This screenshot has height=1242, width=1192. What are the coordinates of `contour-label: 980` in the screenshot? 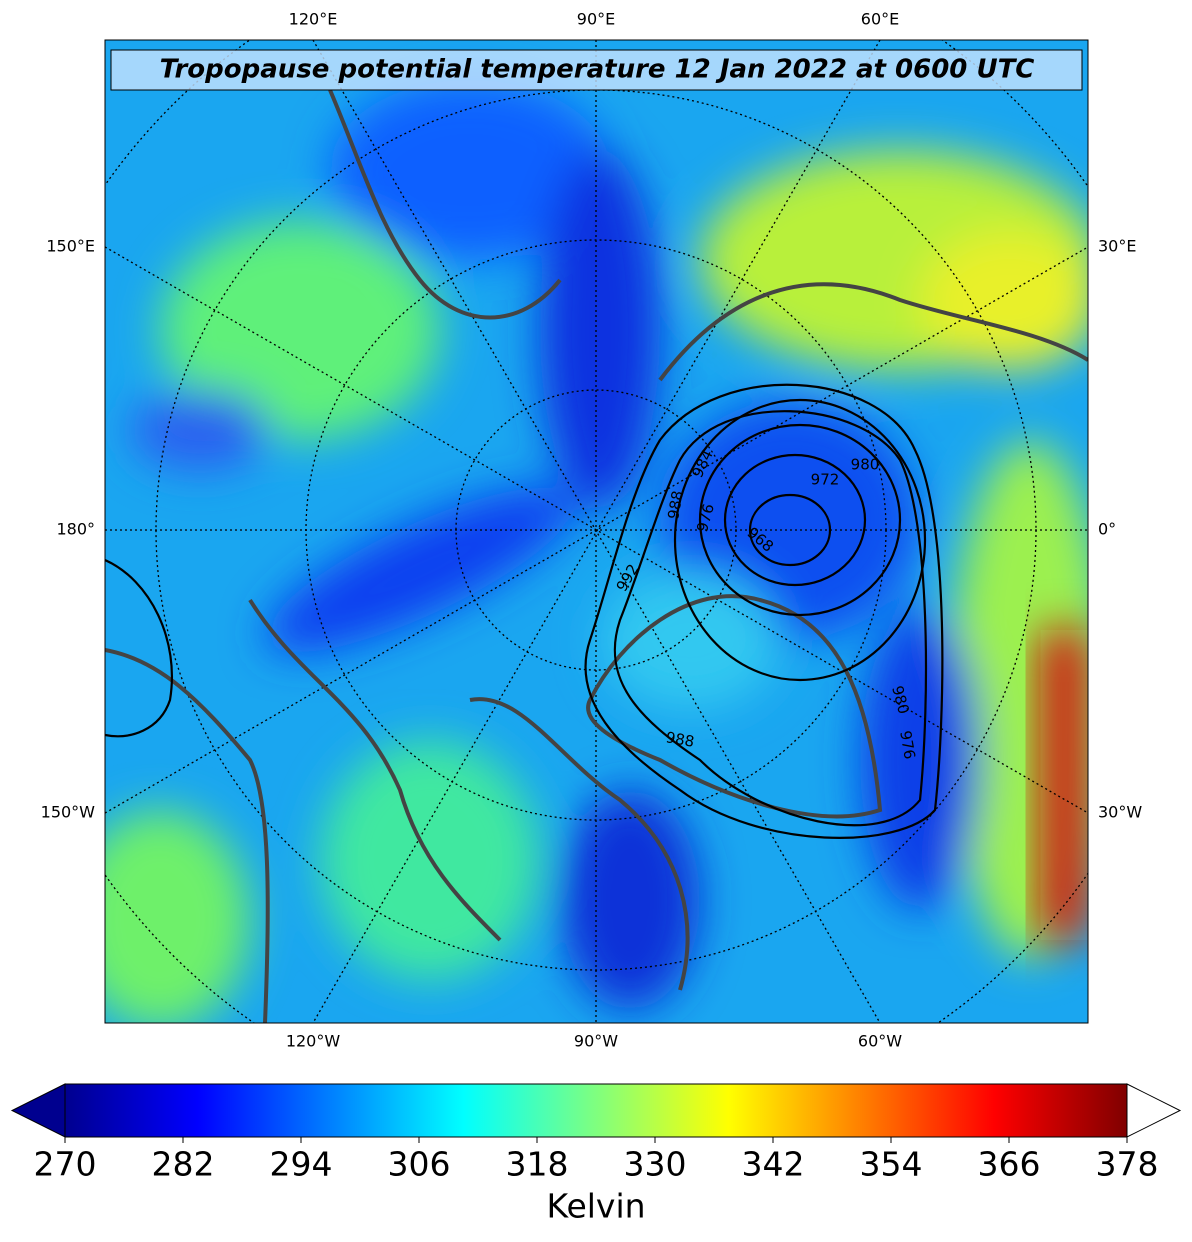 It's located at (865, 465).